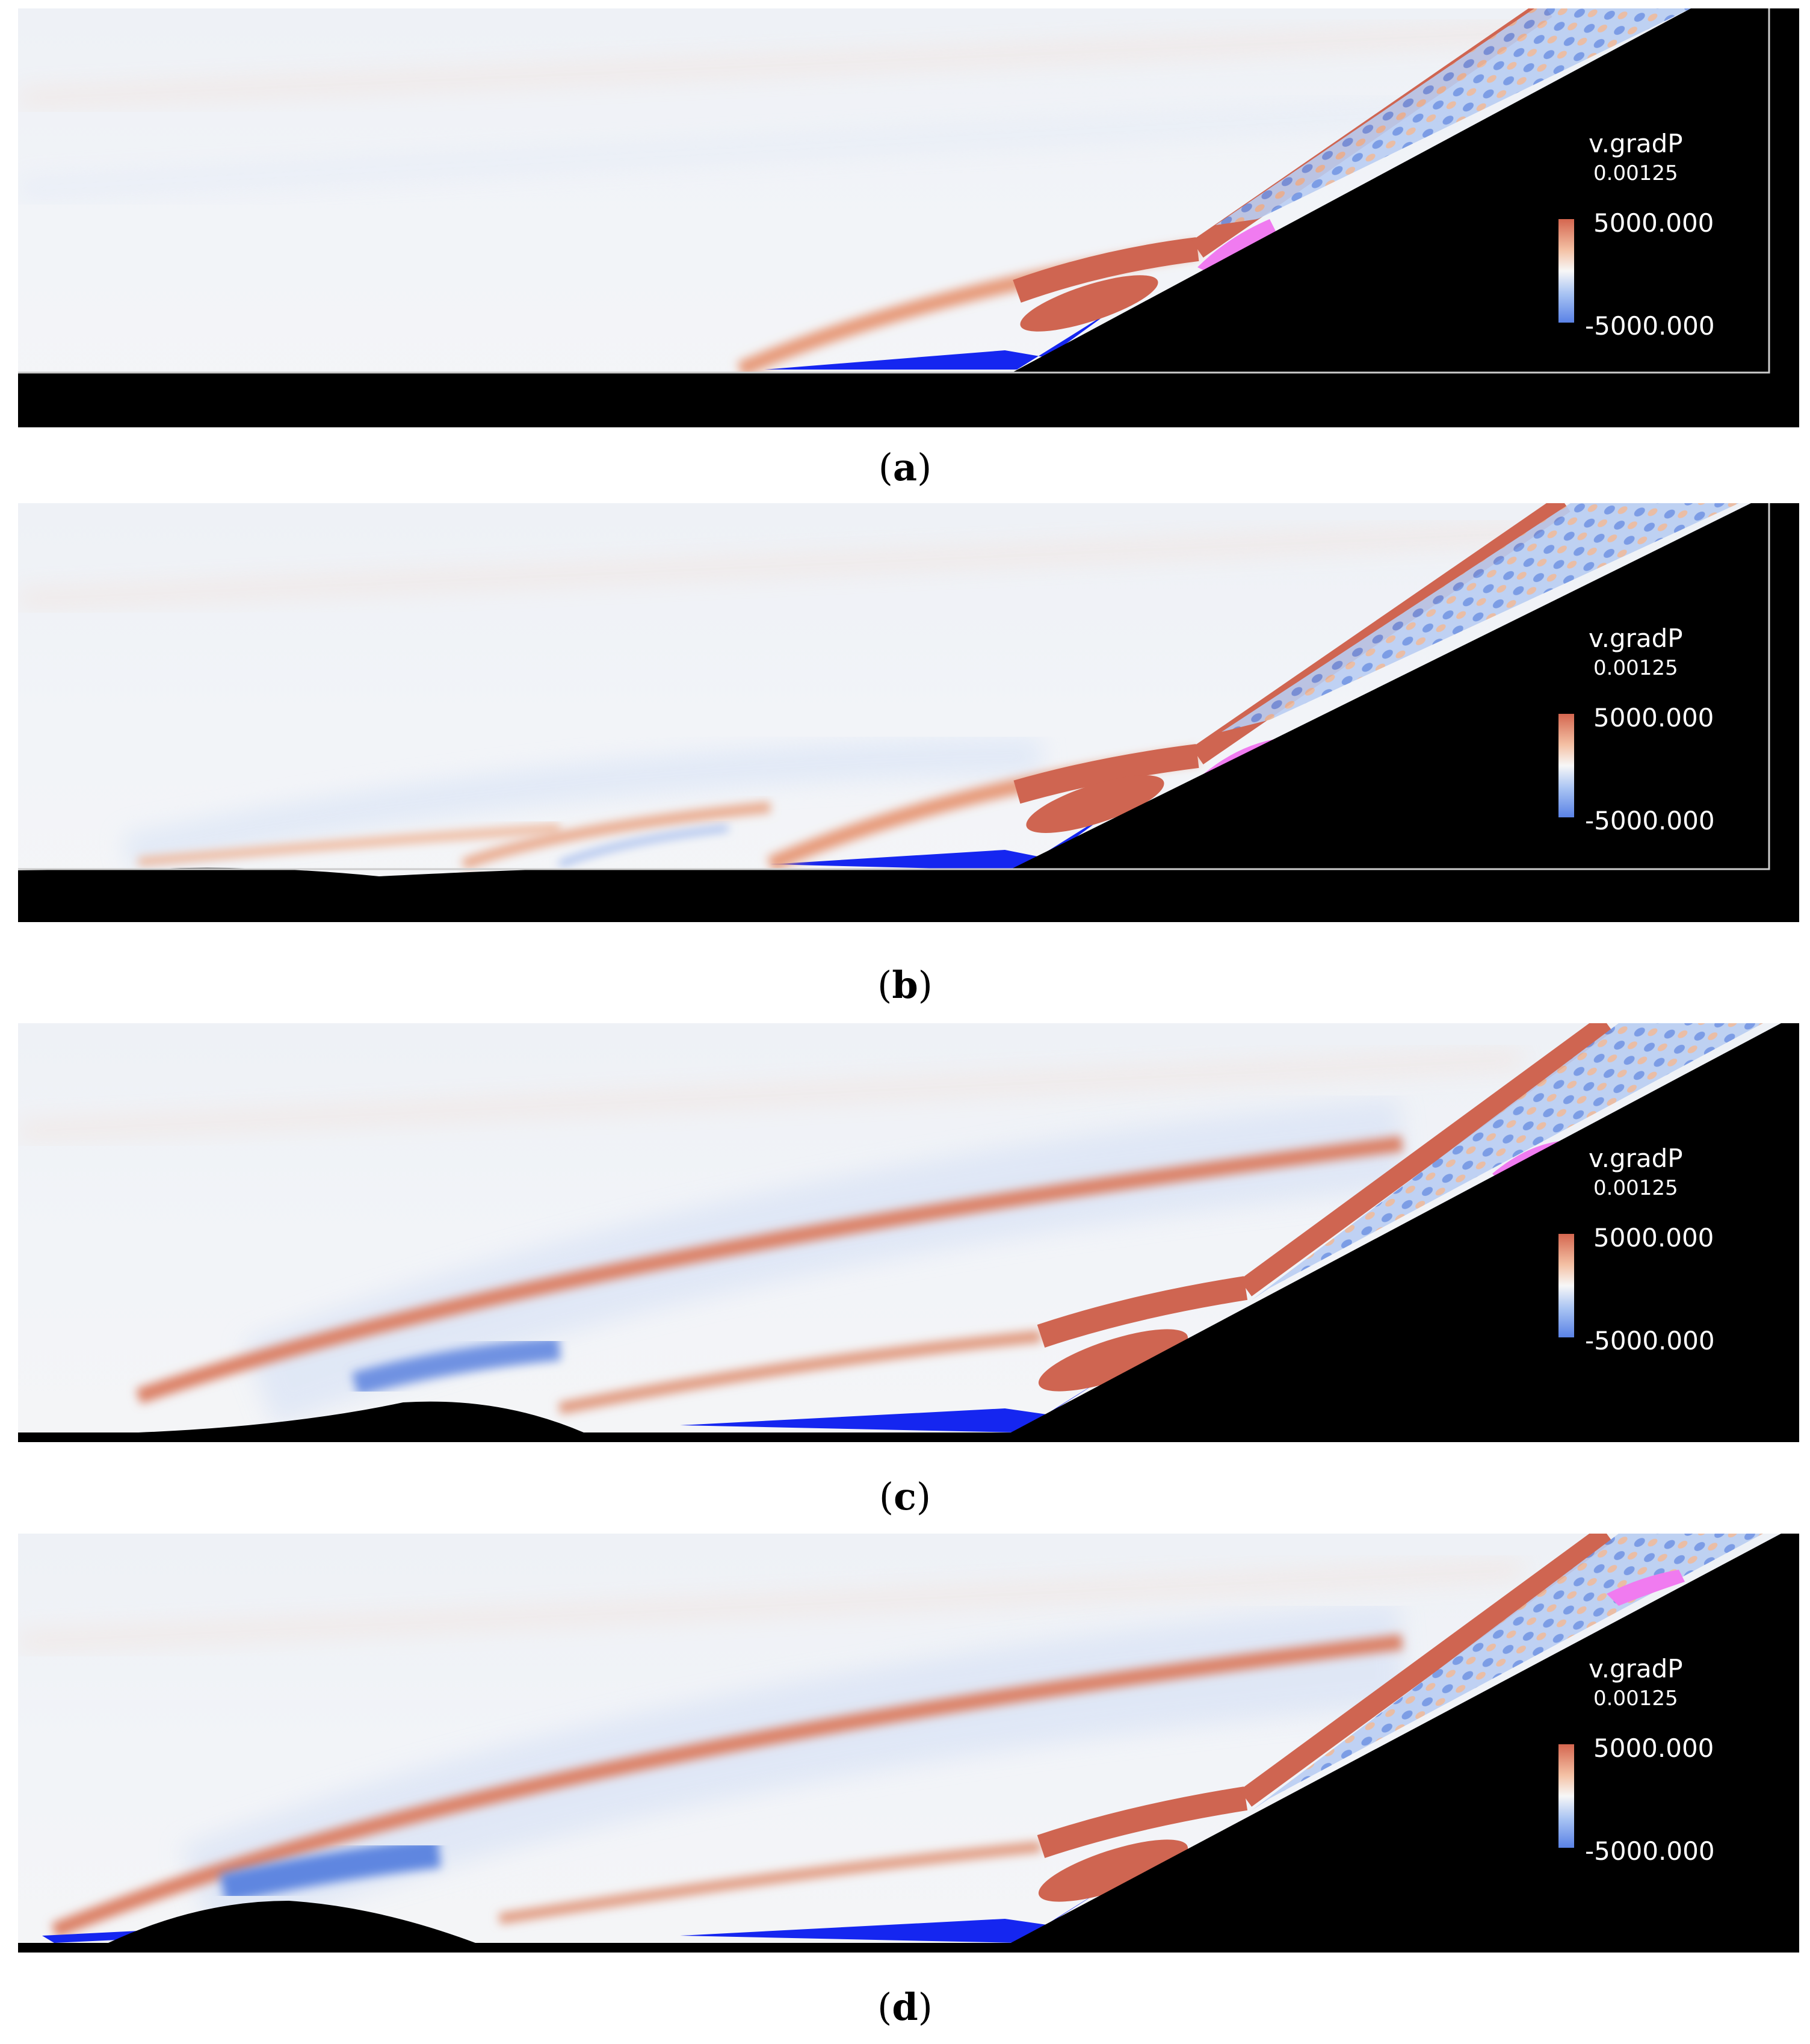 This screenshot has height=2044, width=1810. What do you see at coordinates (905, 1497) in the screenshot?
I see `caption-c: (c)` at bounding box center [905, 1497].